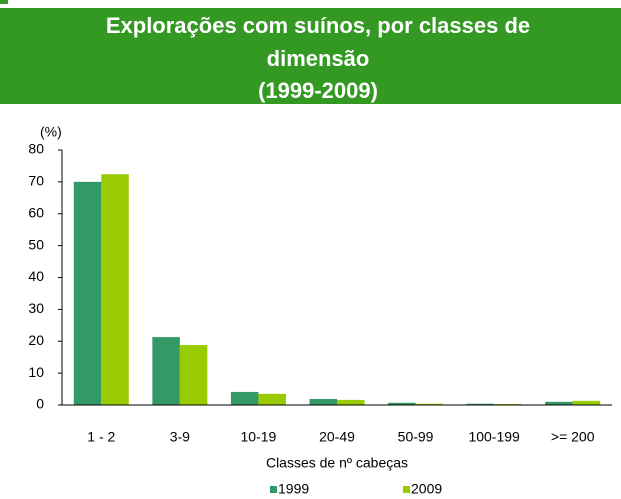 The width and height of the screenshot is (621, 499). Describe the element at coordinates (101, 437) in the screenshot. I see `x-tick-label: 1 - 2` at that location.